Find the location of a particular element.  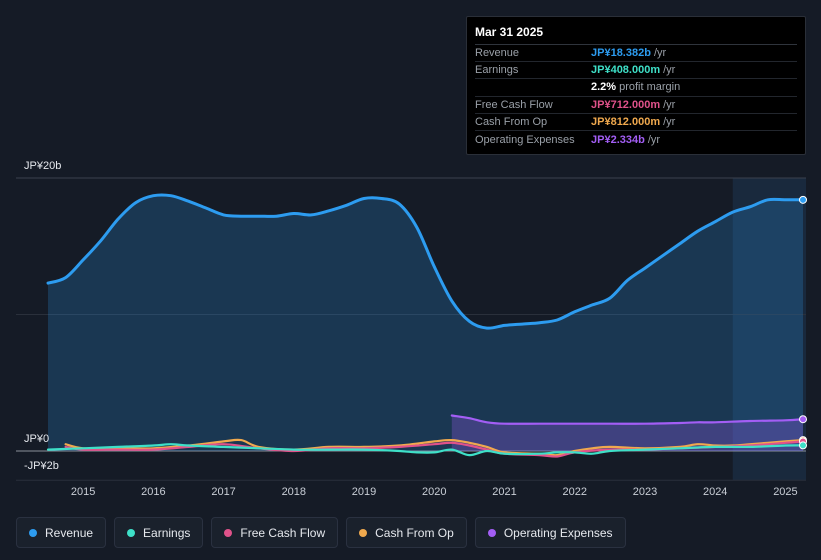

tooltip-label: Earnings is located at coordinates (497, 70).